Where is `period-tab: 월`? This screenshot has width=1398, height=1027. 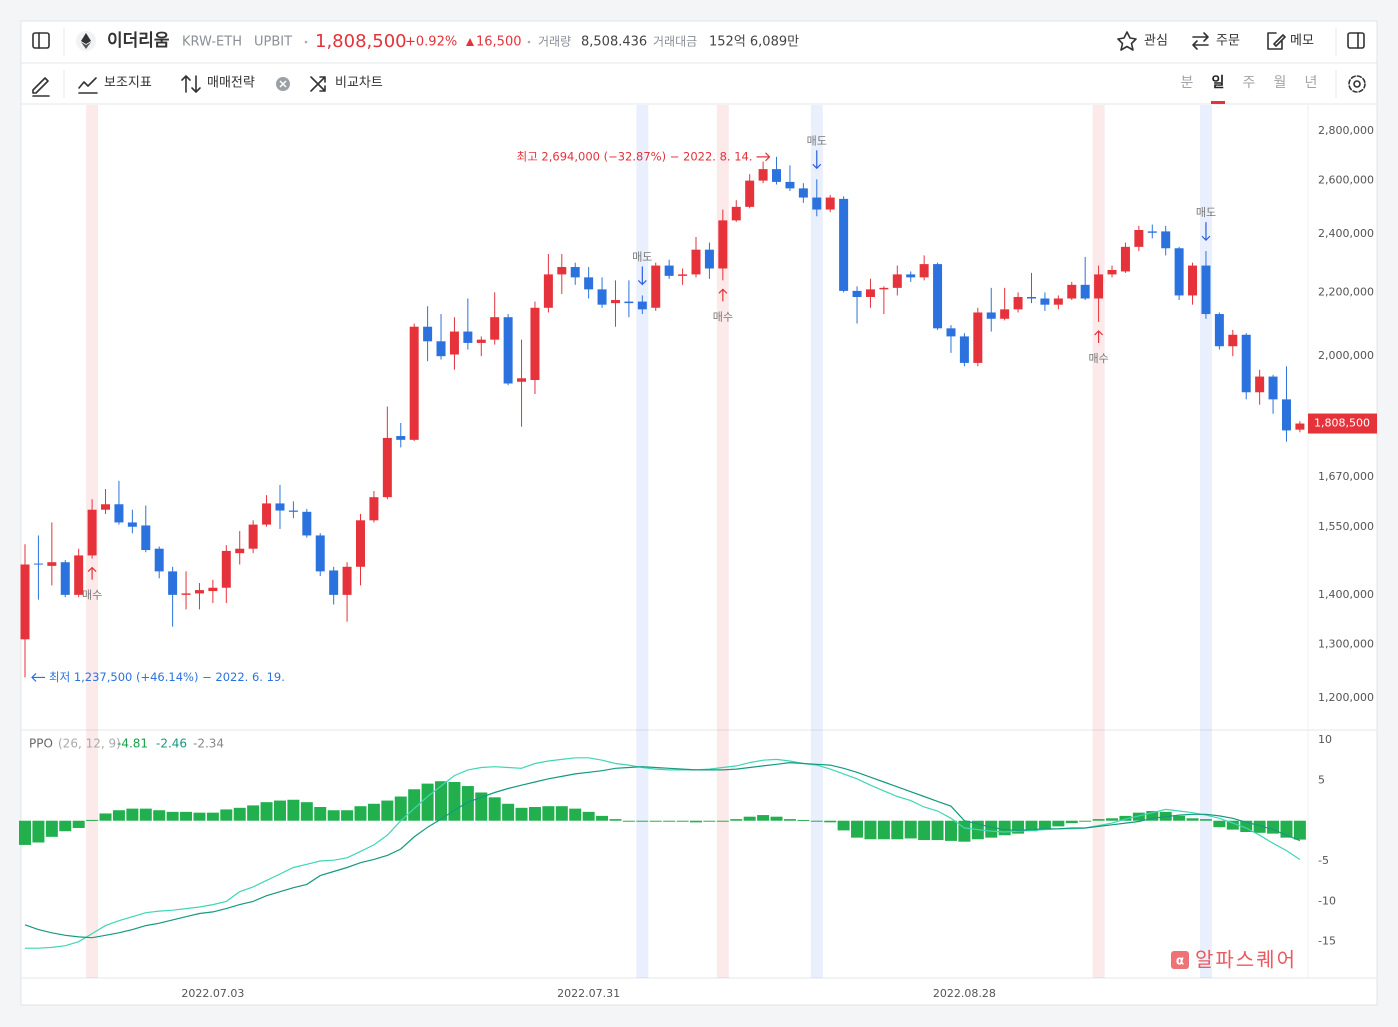 period-tab: 월 is located at coordinates (1280, 83).